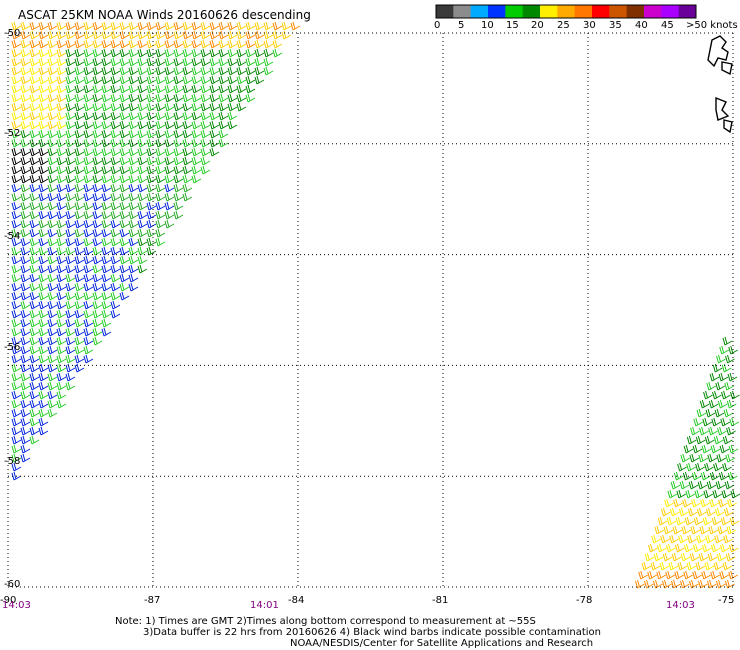 The image size is (740, 650). What do you see at coordinates (641, 25) in the screenshot?
I see `legend-tick-40: 40` at bounding box center [641, 25].